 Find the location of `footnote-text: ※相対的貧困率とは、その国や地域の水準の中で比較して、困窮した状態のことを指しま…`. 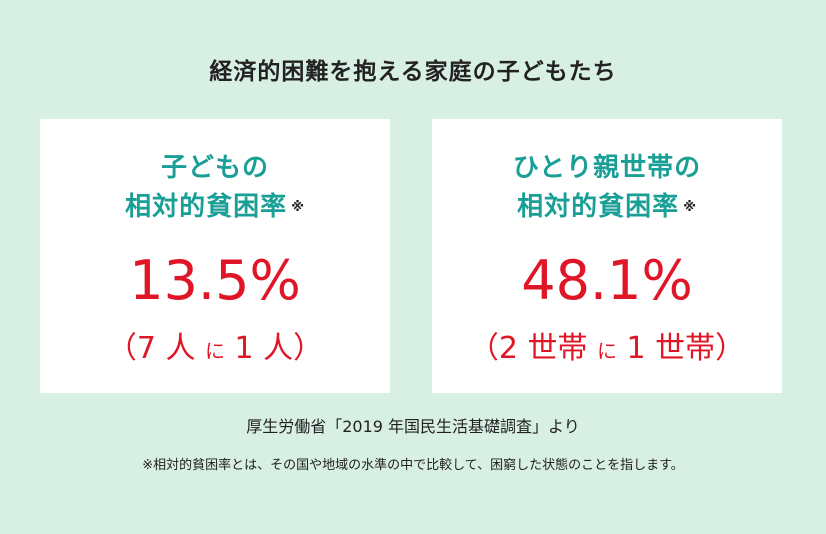

footnote-text: ※相対的貧困率とは、その国や地域の水準の中で比較して、困窮した状態のことを指しま… is located at coordinates (413, 465).